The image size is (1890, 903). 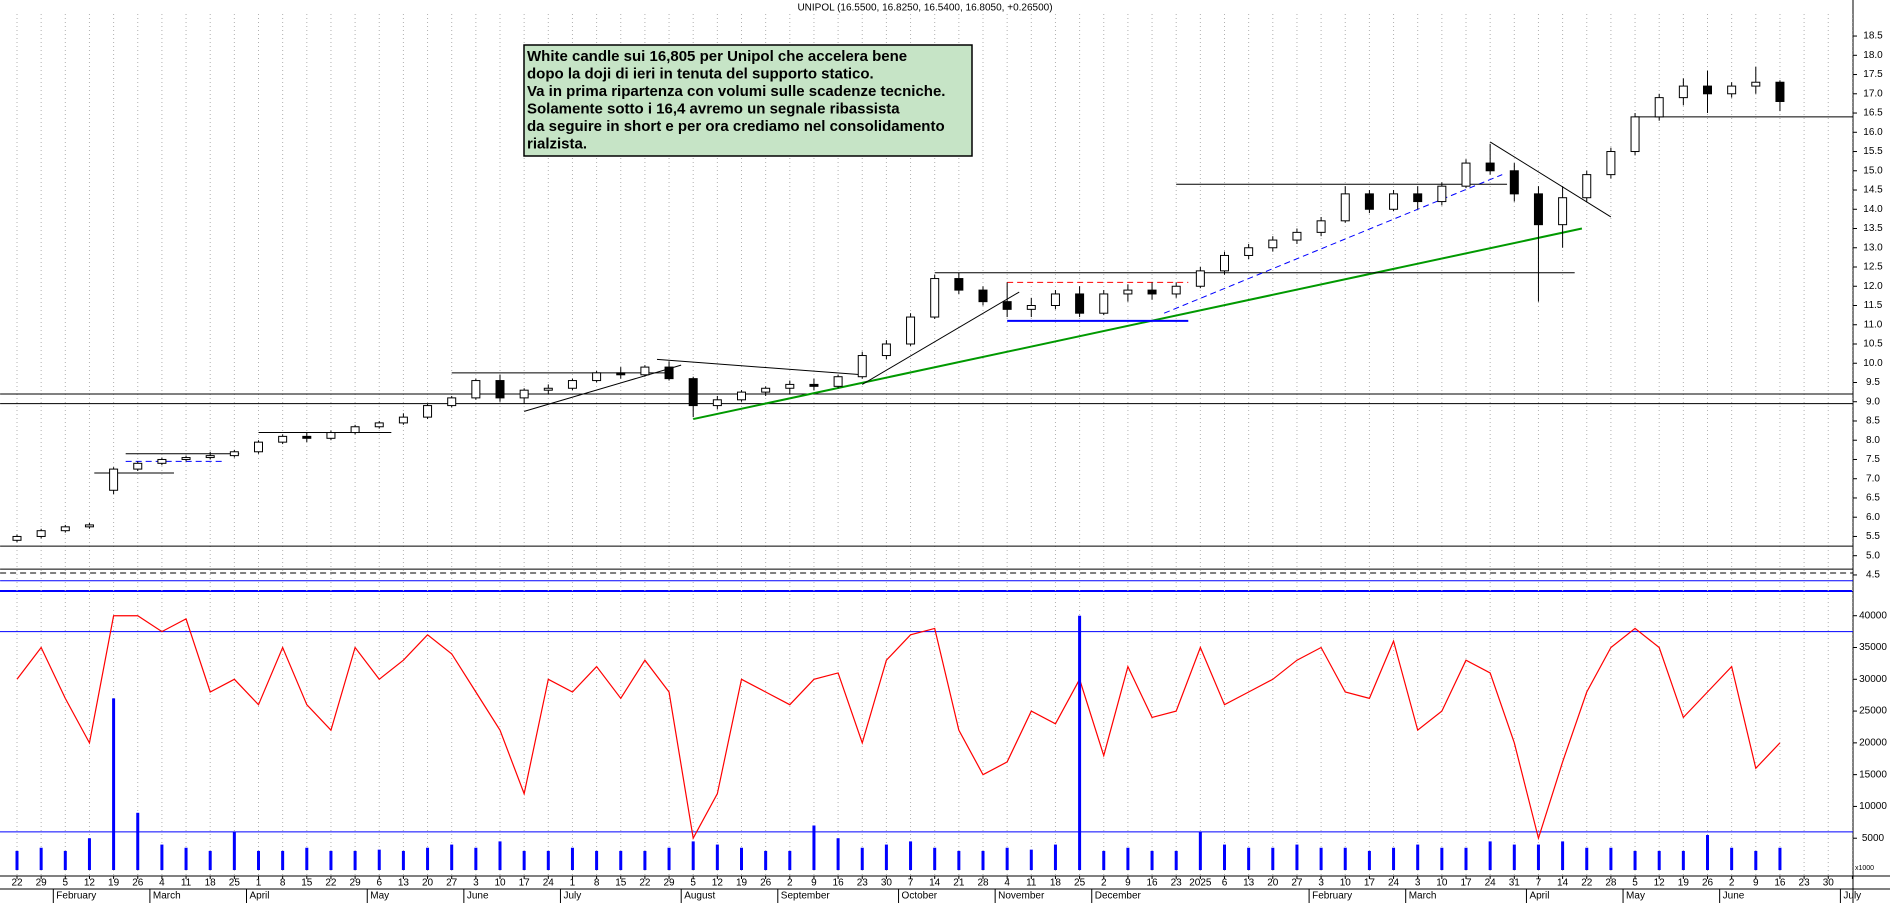 I want to click on y-tick-label: 16.5, so click(x=1873, y=113).